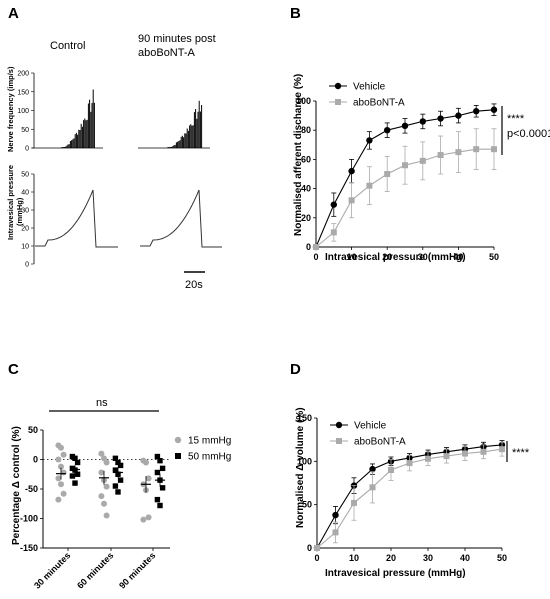 The width and height of the screenshot is (550, 599). I want to click on nerve-tick-label: 150, so click(23, 92).